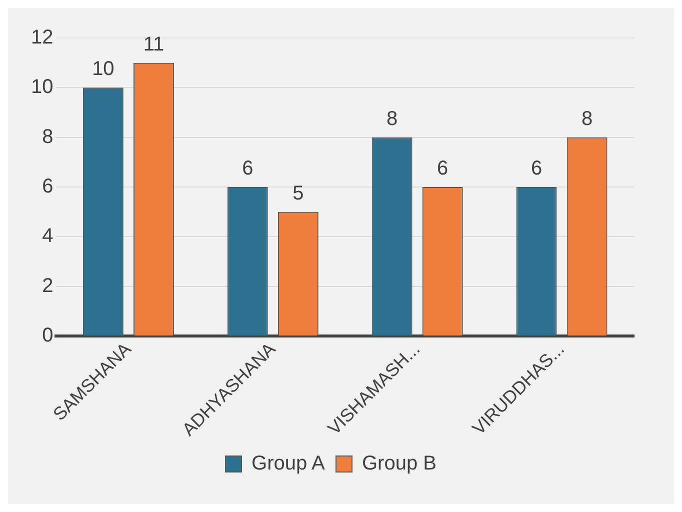 This screenshot has width=682, height=512. Describe the element at coordinates (48, 335) in the screenshot. I see `y-tick-label: 0` at that location.